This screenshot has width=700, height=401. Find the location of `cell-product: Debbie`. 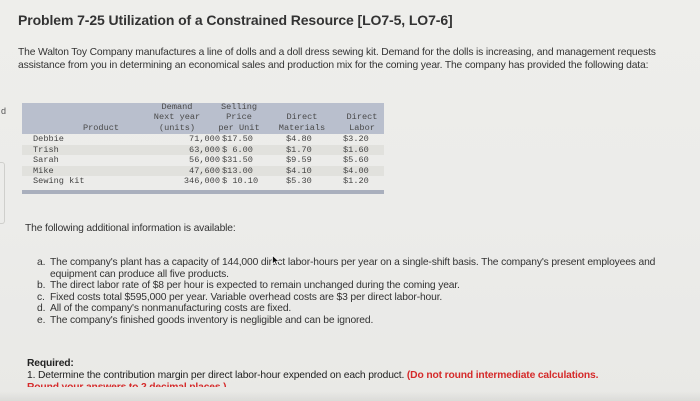

cell-product: Debbie is located at coordinates (48, 139).